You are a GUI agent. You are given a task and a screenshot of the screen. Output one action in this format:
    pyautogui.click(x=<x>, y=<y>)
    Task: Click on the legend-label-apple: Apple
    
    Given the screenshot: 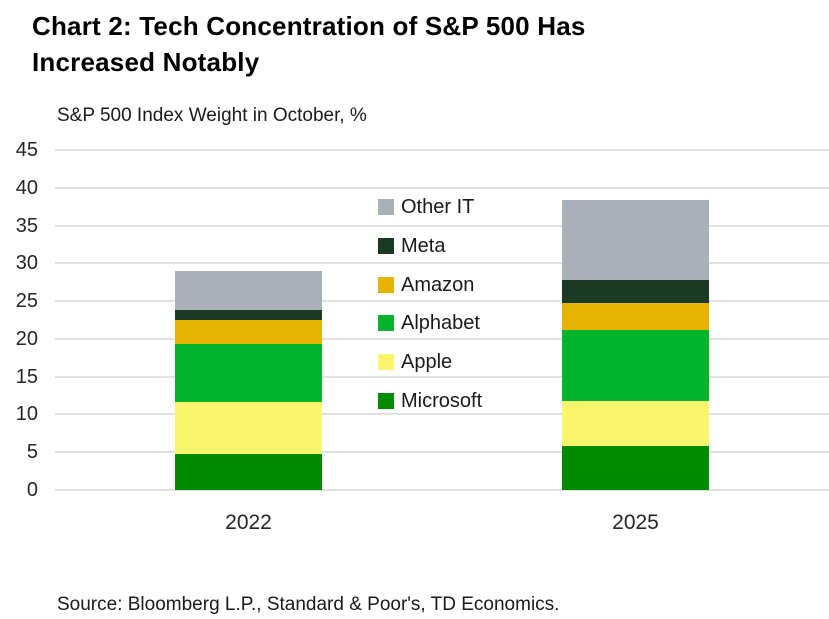 What is the action you would take?
    pyautogui.click(x=427, y=361)
    